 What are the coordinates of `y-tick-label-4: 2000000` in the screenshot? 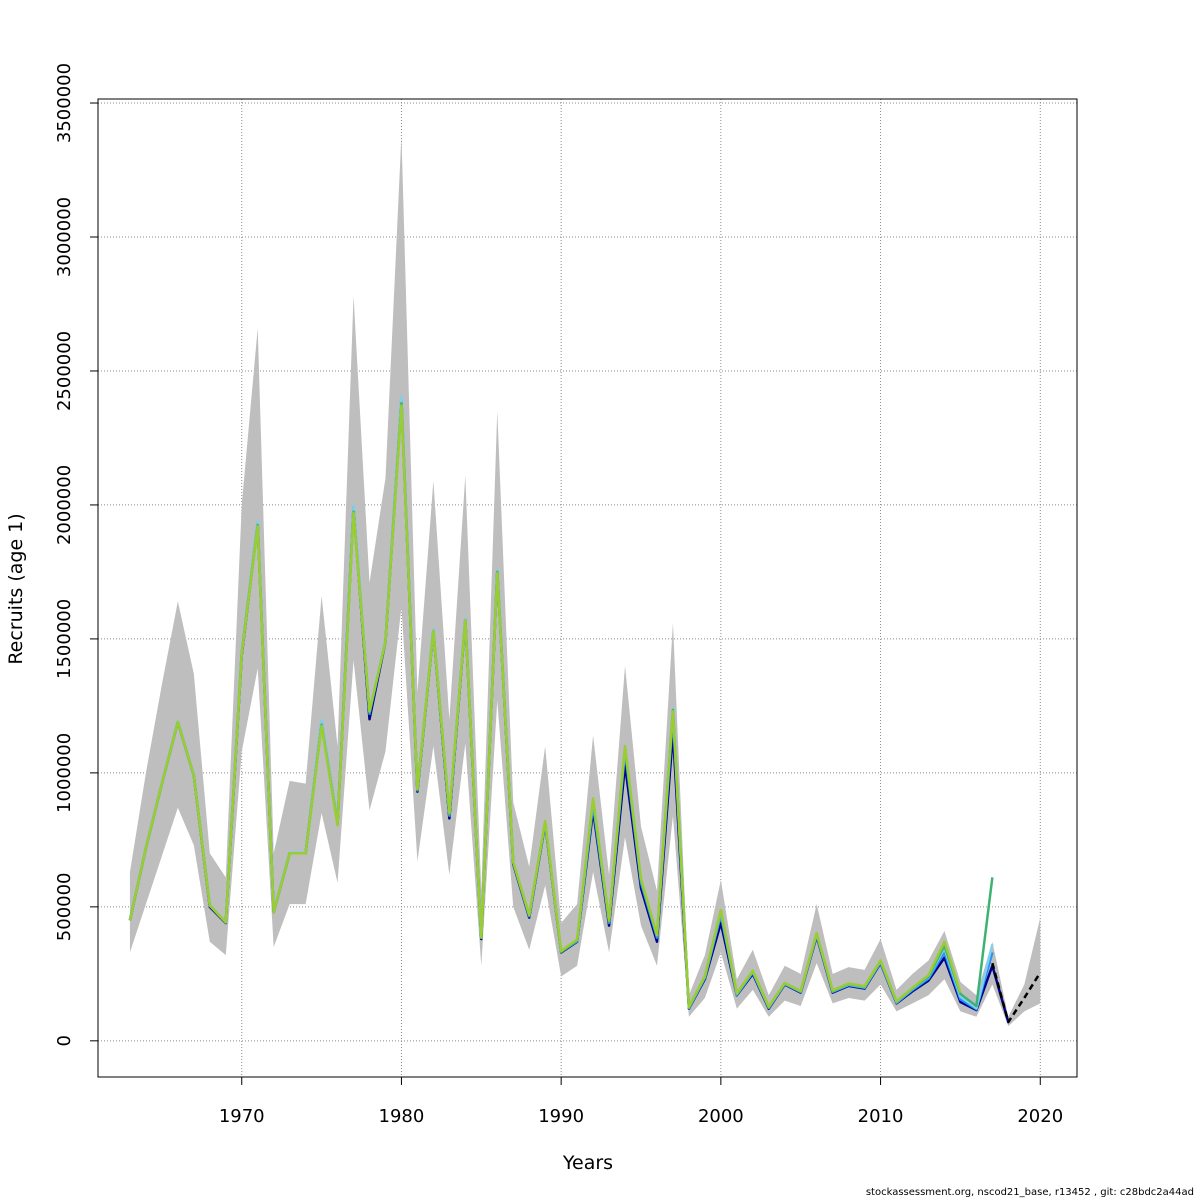 It's located at (64, 505).